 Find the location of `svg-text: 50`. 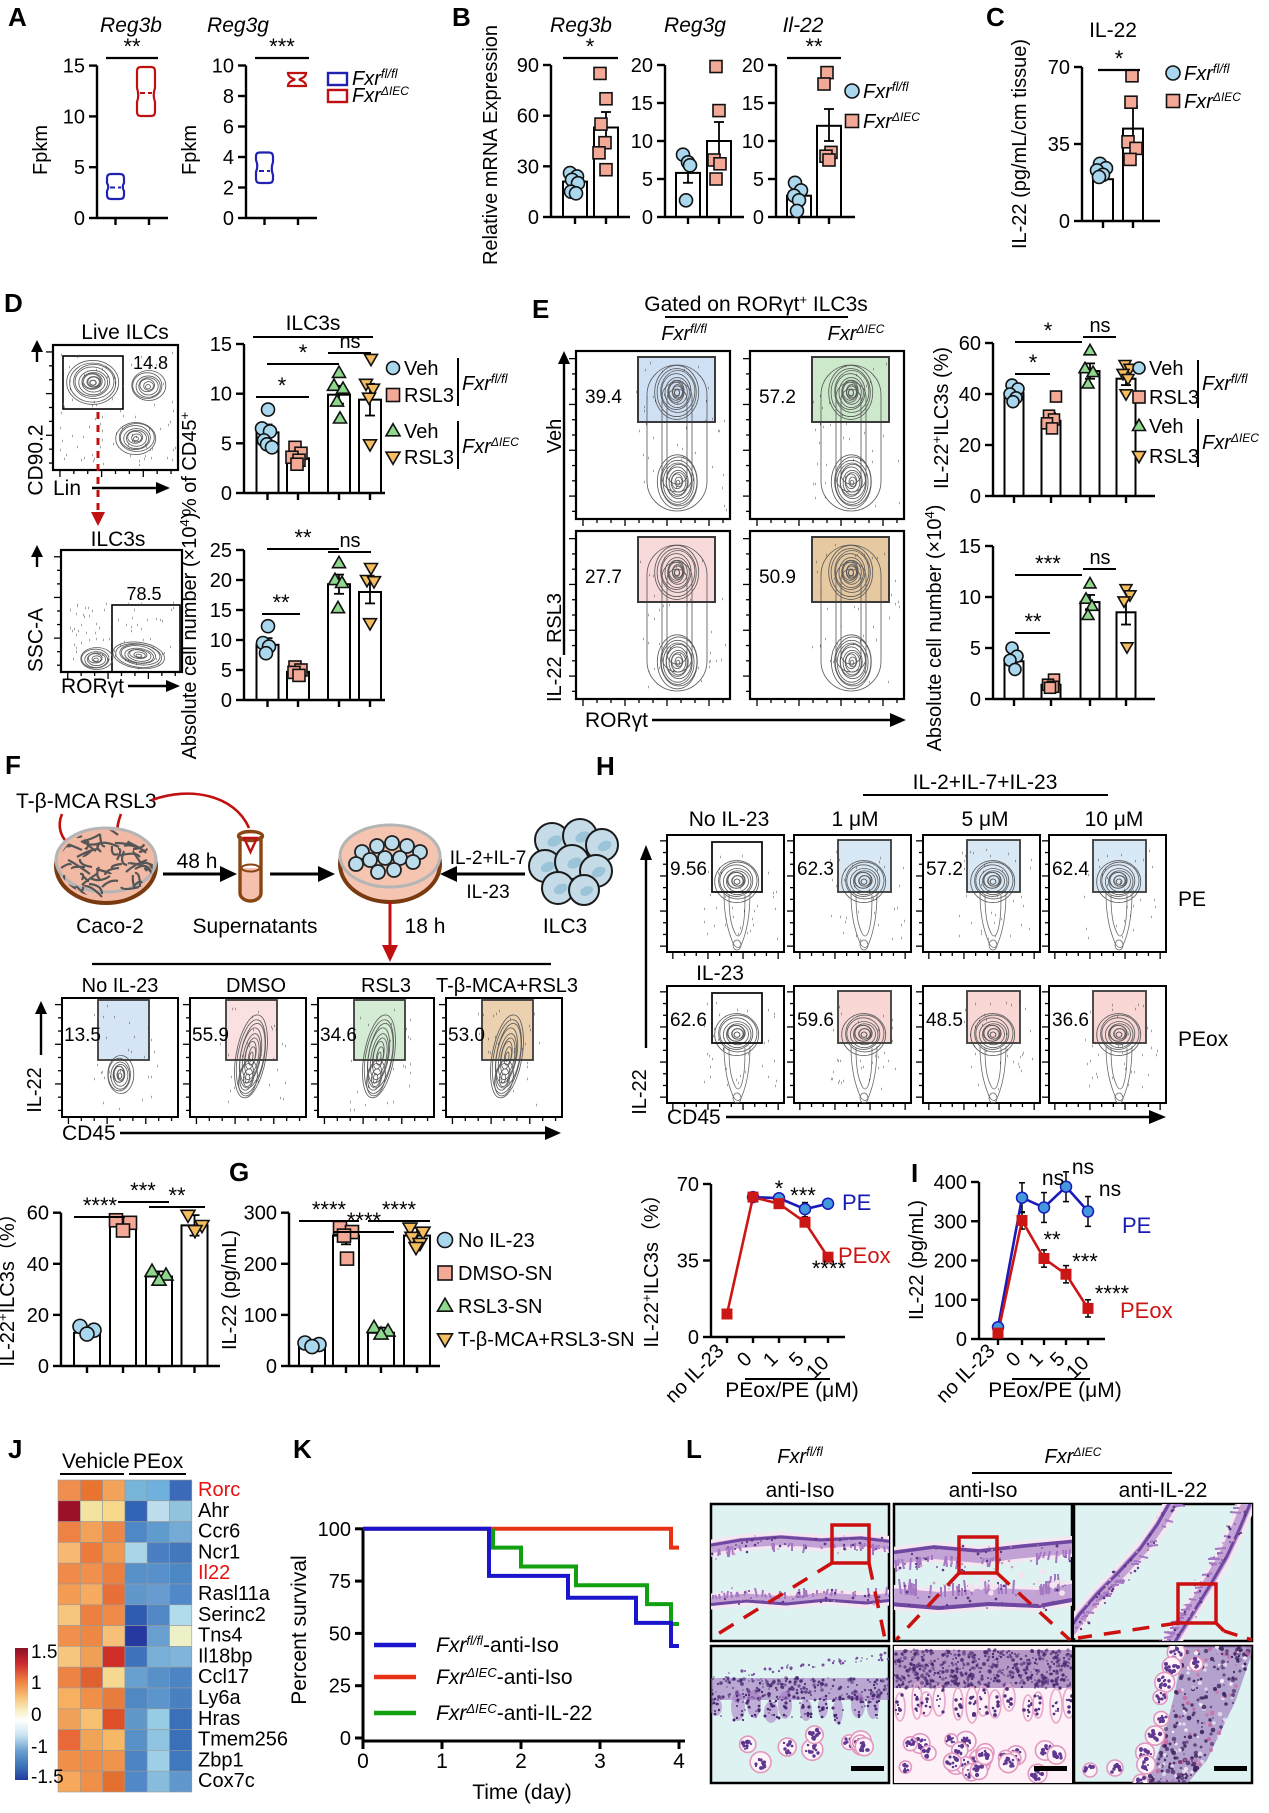

svg-text: 50 is located at coordinates (340, 1634).